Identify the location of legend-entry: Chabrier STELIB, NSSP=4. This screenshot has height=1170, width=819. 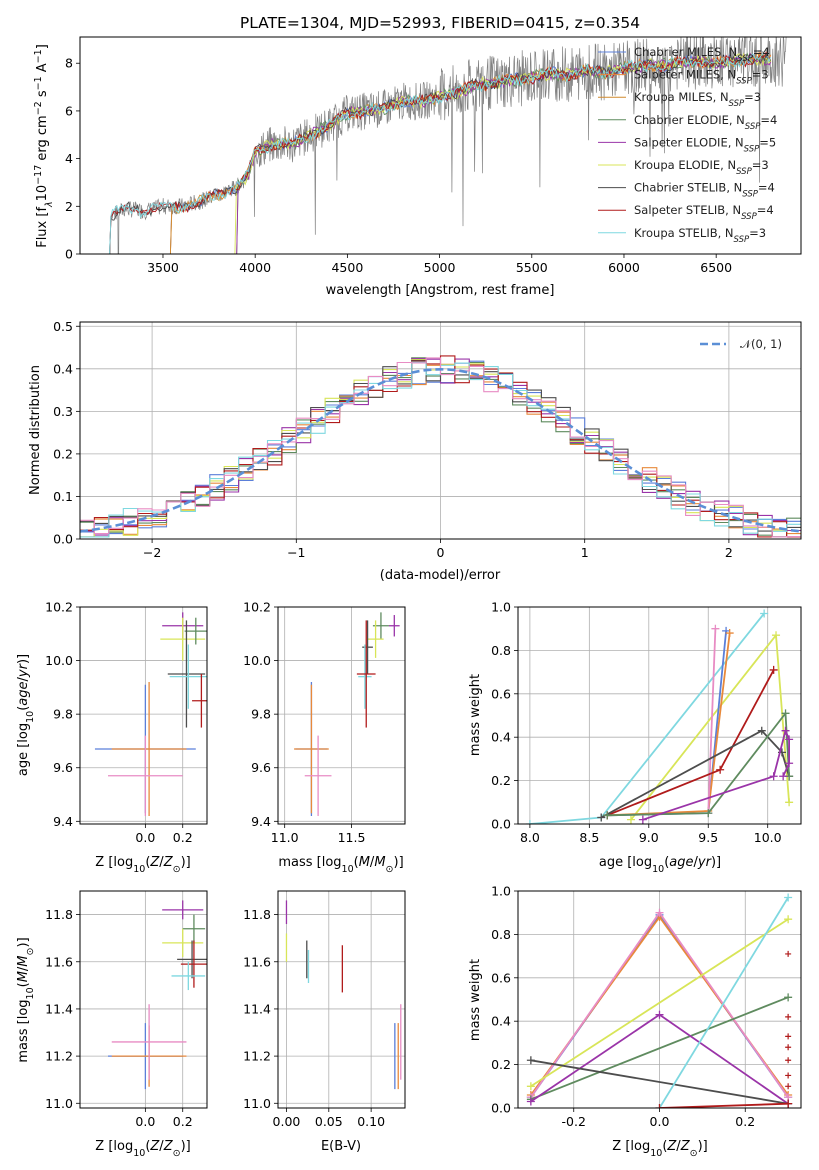
(686, 190).